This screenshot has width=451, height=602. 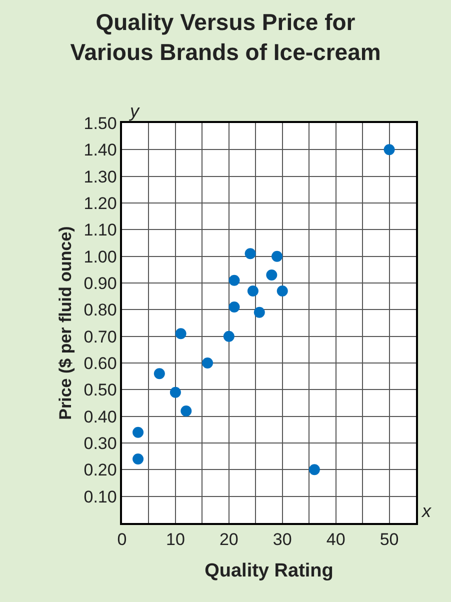 What do you see at coordinates (122, 540) in the screenshot?
I see `x-tick-label: 0` at bounding box center [122, 540].